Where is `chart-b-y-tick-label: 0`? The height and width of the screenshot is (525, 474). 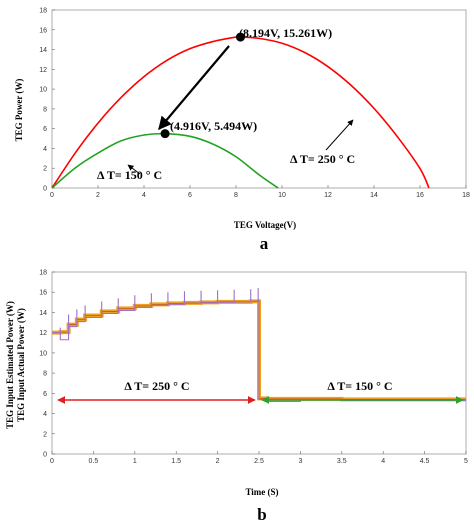
chart-b-y-tick-label: 0 is located at coordinates (45, 455).